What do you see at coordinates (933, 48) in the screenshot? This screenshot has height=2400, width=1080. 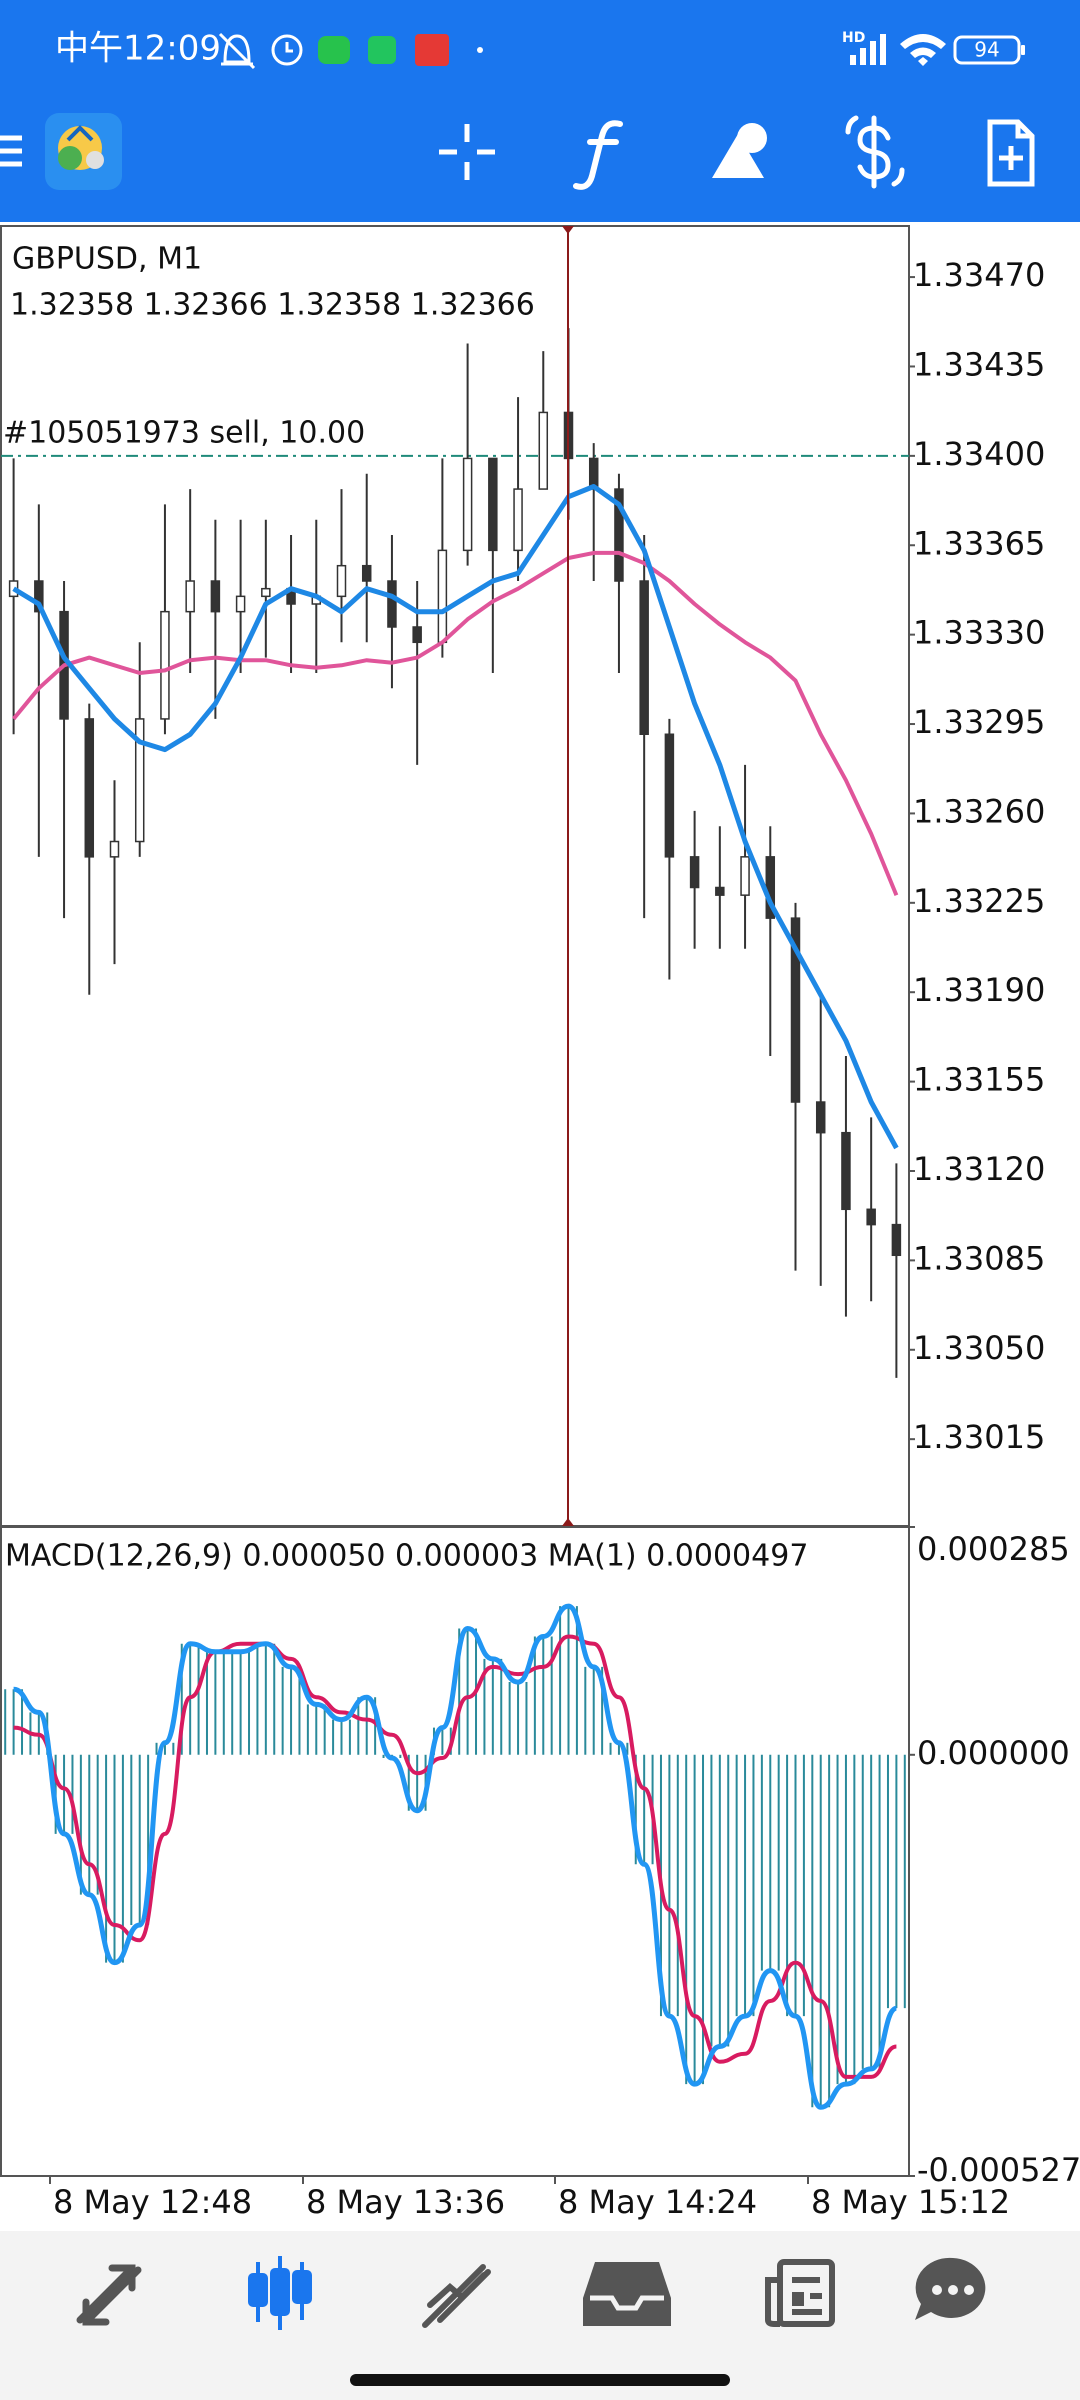 I see `status-icons-right: HD 94` at bounding box center [933, 48].